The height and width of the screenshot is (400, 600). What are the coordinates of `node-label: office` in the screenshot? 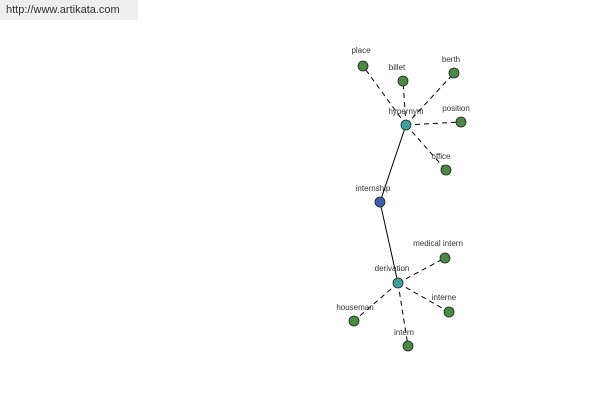 It's located at (442, 156).